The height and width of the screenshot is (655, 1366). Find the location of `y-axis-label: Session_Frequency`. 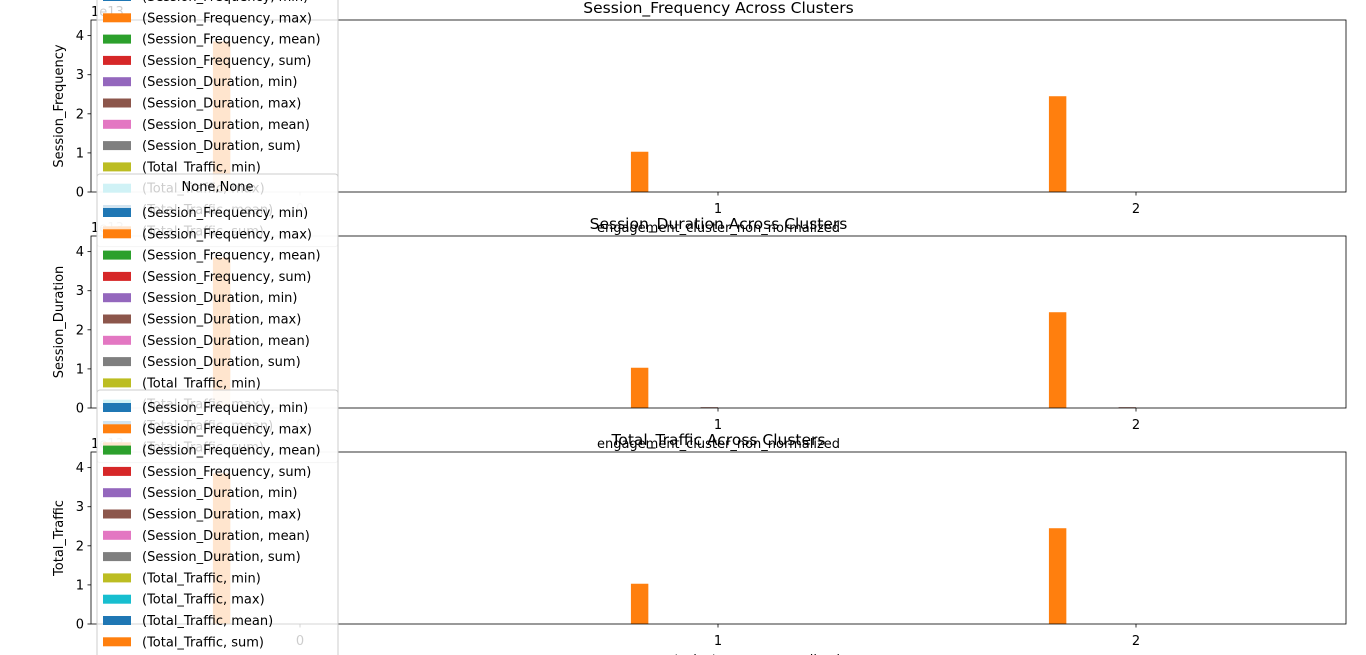

y-axis-label: Session_Frequency is located at coordinates (59, 106).